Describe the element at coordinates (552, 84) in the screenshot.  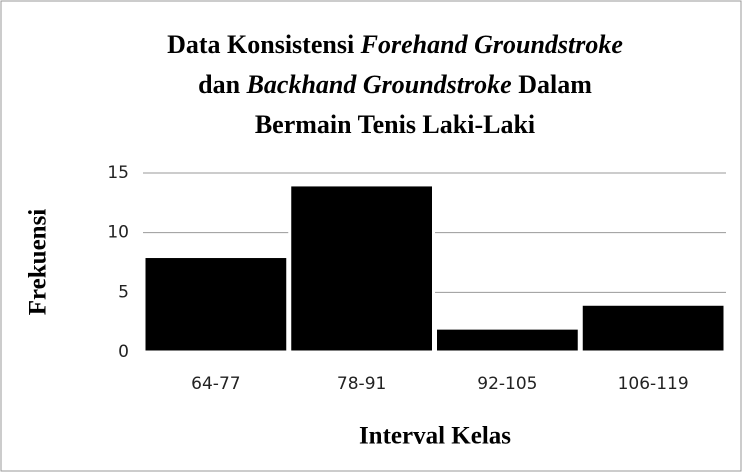
I see `chart-title-segment: Dalam` at that location.